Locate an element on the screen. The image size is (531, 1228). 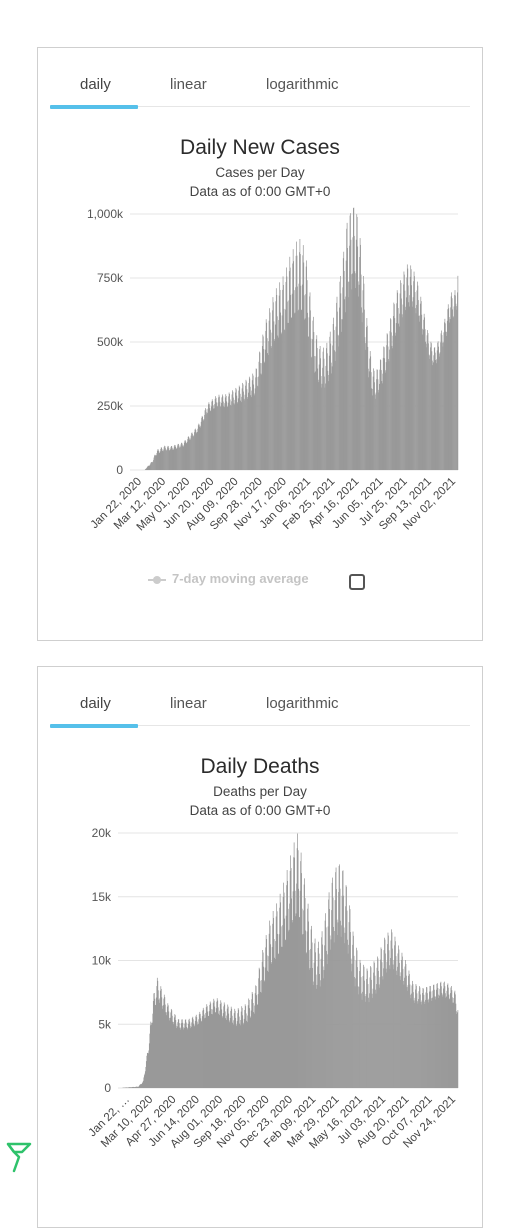
y-tick-label: 1,000k is located at coordinates (105, 214).